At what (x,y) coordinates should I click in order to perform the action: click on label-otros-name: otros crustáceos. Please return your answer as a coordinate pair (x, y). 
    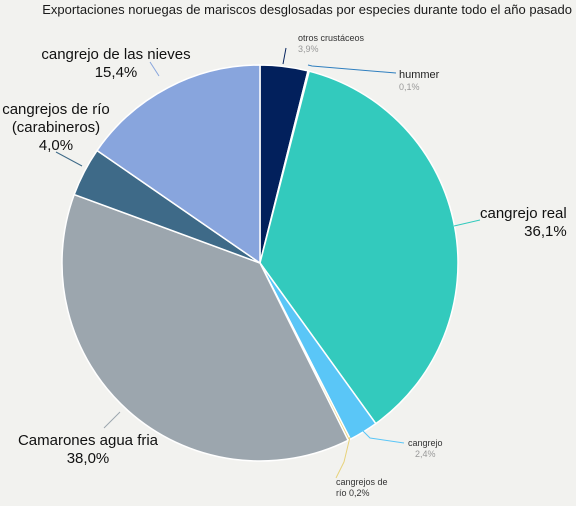
    Looking at the image, I should click on (331, 38).